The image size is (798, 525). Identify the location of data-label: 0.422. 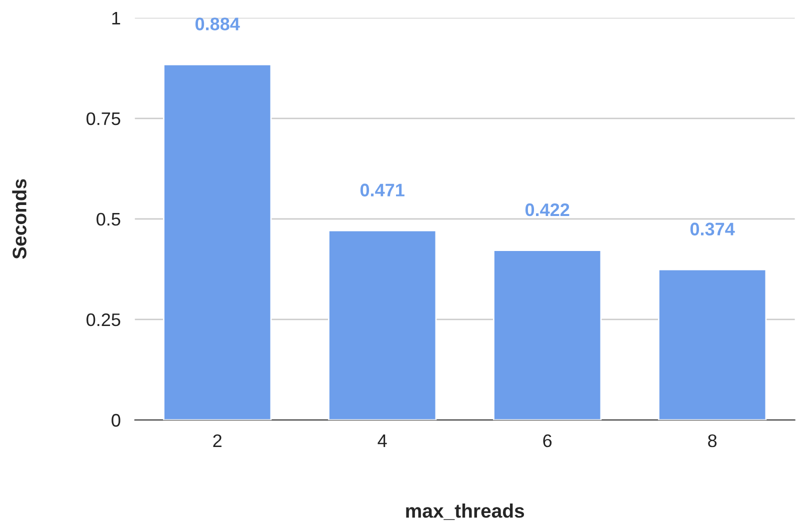
(547, 209).